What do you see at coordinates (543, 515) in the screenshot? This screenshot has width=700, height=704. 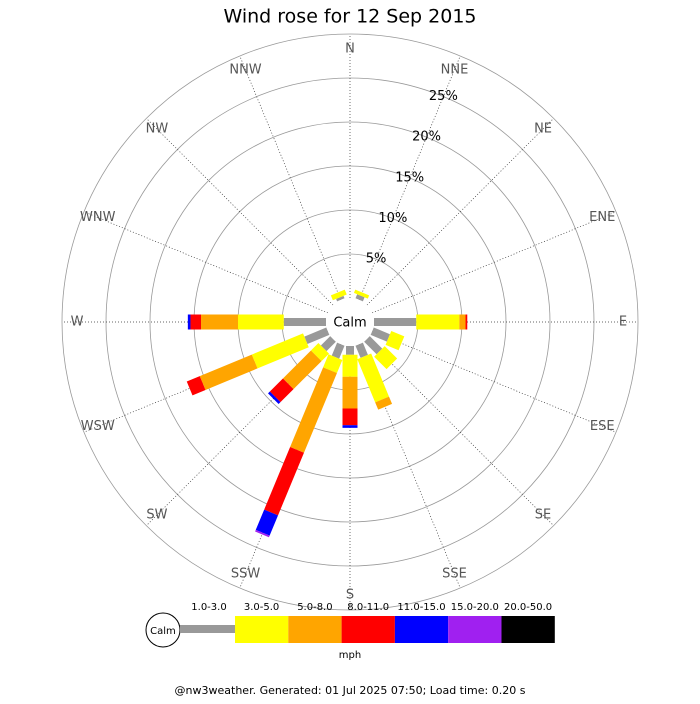 I see `direction-label: SE` at bounding box center [543, 515].